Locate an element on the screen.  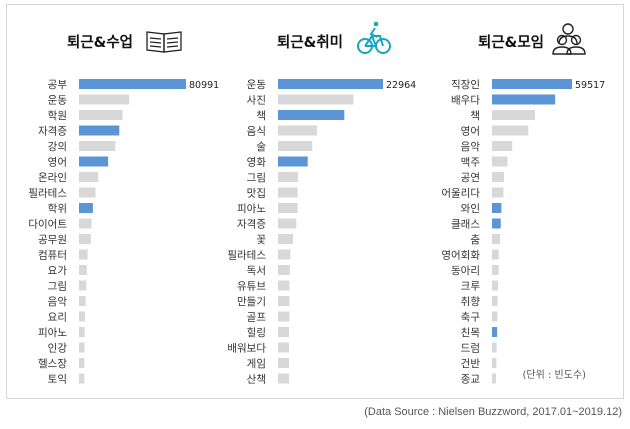
category-label-3-20: 종교 is located at coordinates (471, 380).